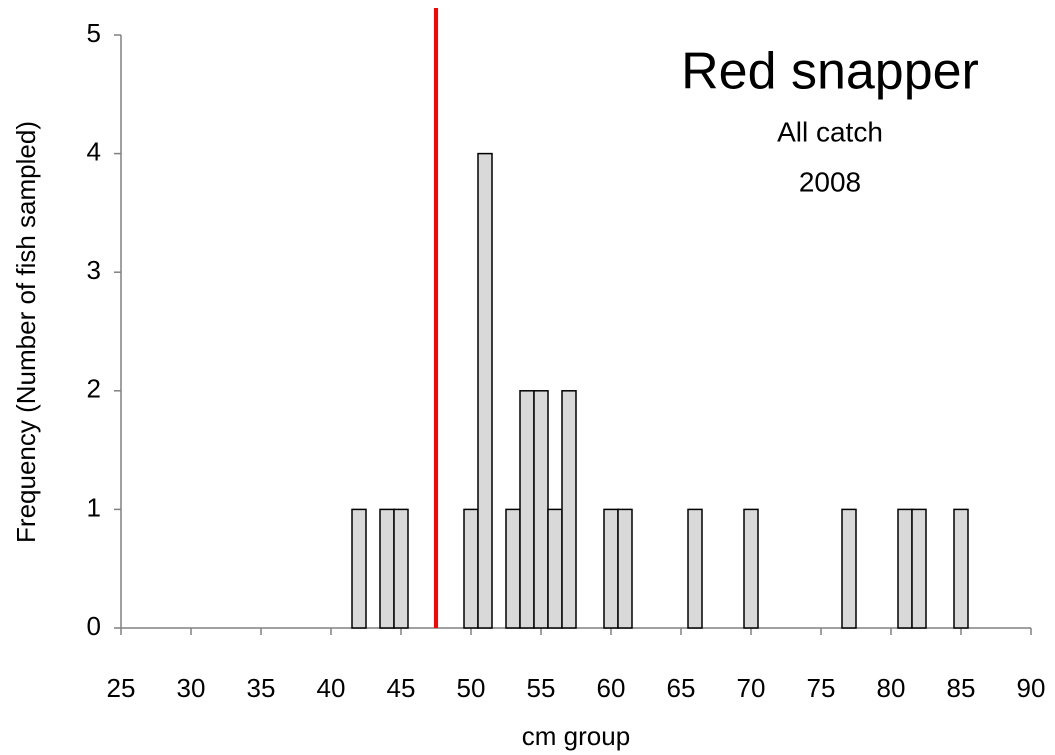 This screenshot has height=755, width=1055. Describe the element at coordinates (751, 688) in the screenshot. I see `x-tick-label: 70` at that location.